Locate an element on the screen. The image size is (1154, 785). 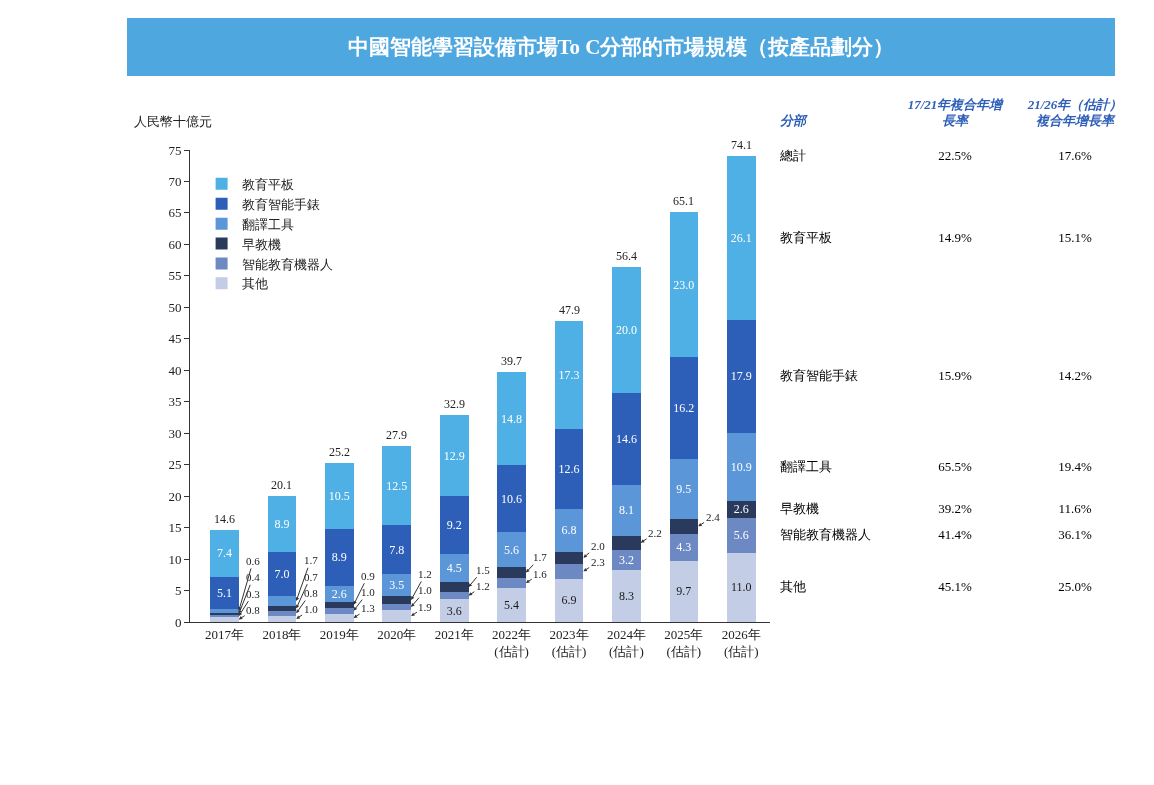
data-label: 10.6 is located at coordinates (512, 498).